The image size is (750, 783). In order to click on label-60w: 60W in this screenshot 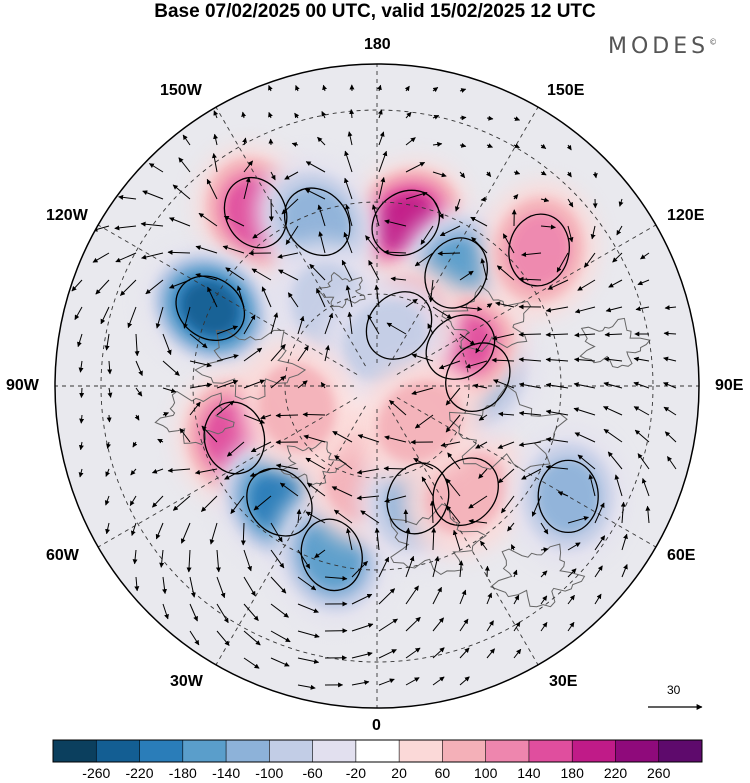, I will do `click(62, 555)`.